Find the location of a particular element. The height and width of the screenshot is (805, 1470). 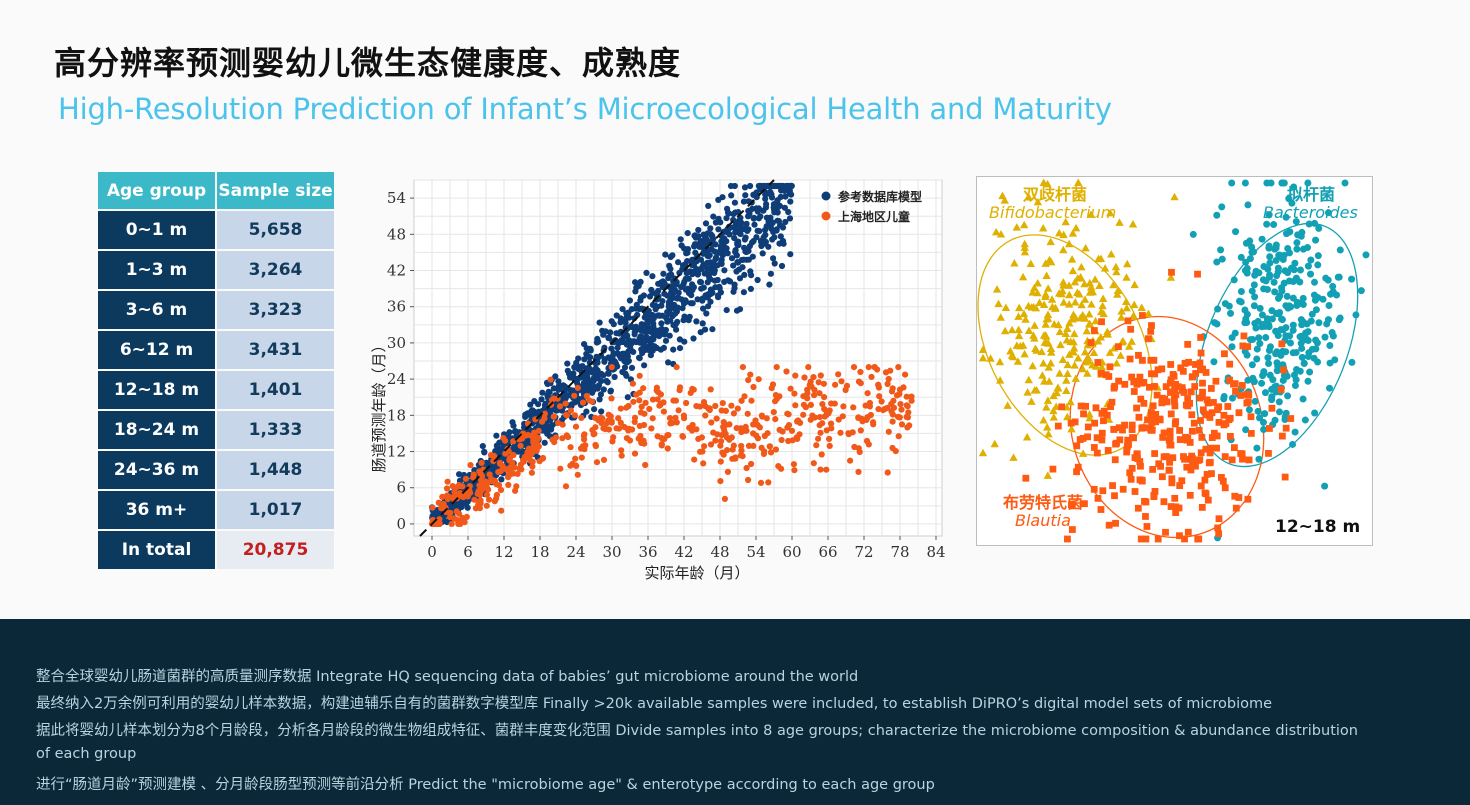

label-bacteroides: Bacteroides is located at coordinates (1310, 212).